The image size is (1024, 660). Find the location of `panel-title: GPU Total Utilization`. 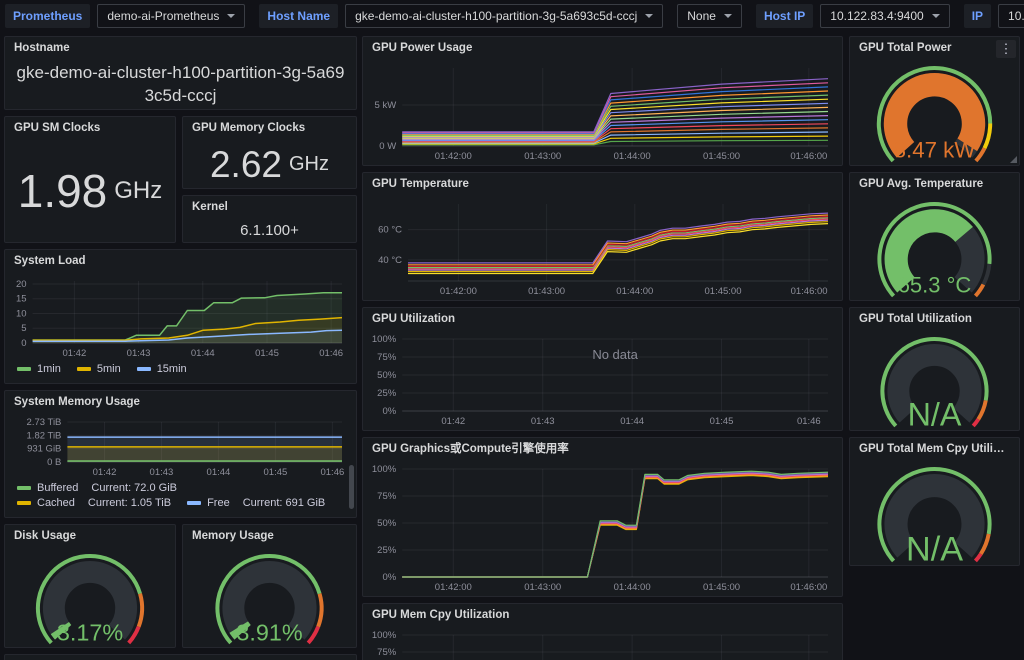

panel-title: GPU Total Utilization is located at coordinates (915, 319).